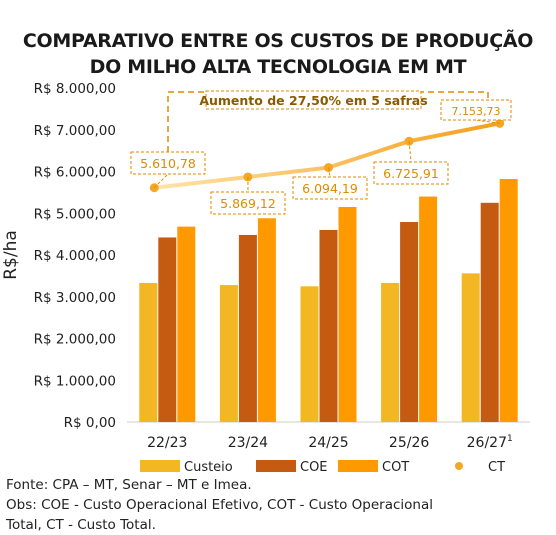 The width and height of the screenshot is (556, 535). Describe the element at coordinates (459, 466) in the screenshot. I see `legend-swatch-ct-point` at that location.